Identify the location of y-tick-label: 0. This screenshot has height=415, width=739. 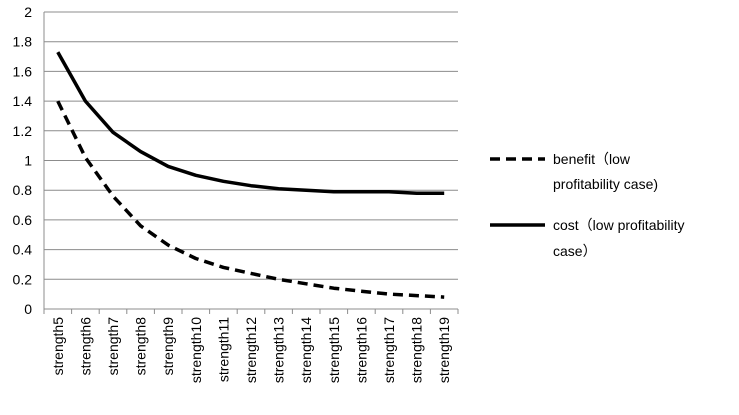
(28, 309).